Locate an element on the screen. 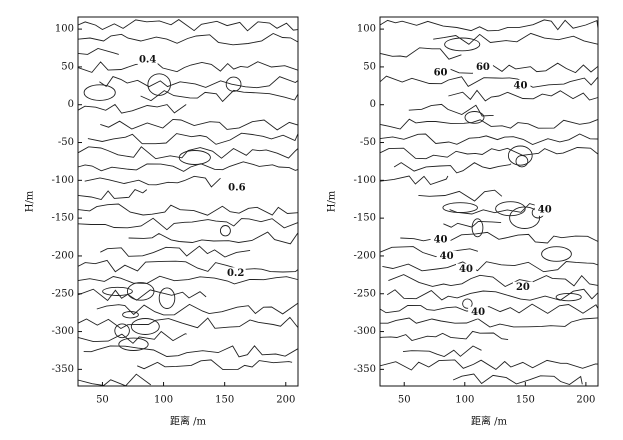 Image resolution: width=623 pixels, height=440 pixels. y-tick-label: -200 is located at coordinates (63, 255).